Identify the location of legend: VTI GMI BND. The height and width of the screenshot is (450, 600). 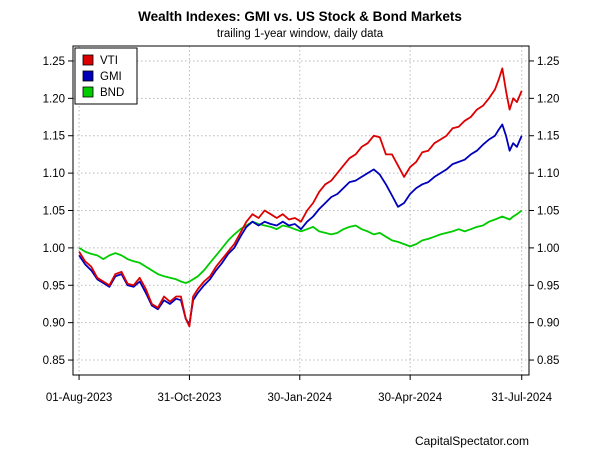
(106, 76).